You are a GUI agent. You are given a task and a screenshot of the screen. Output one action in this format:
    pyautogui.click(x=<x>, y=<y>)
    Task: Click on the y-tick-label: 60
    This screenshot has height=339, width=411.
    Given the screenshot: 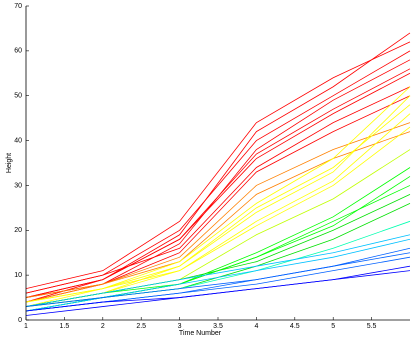 What is the action you would take?
    pyautogui.click(x=18, y=51)
    